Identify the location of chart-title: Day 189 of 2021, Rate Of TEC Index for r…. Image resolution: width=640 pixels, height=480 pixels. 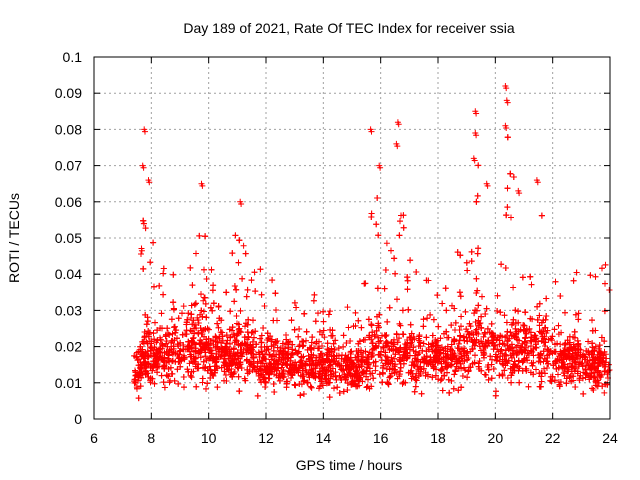
(348, 28).